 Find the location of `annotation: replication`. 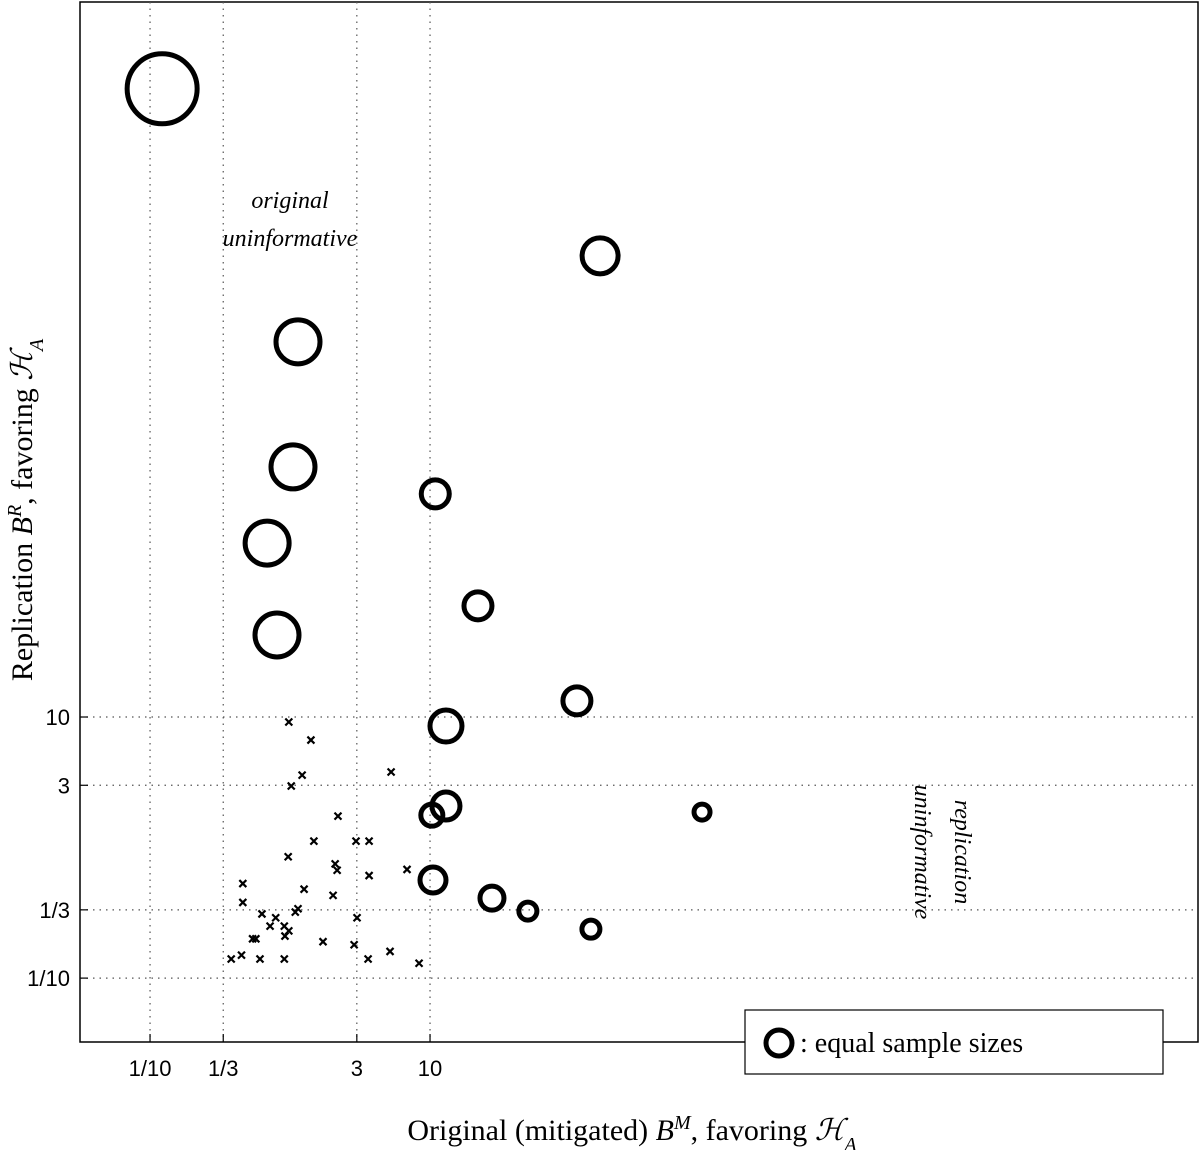

annotation: replication is located at coordinates (962, 852).